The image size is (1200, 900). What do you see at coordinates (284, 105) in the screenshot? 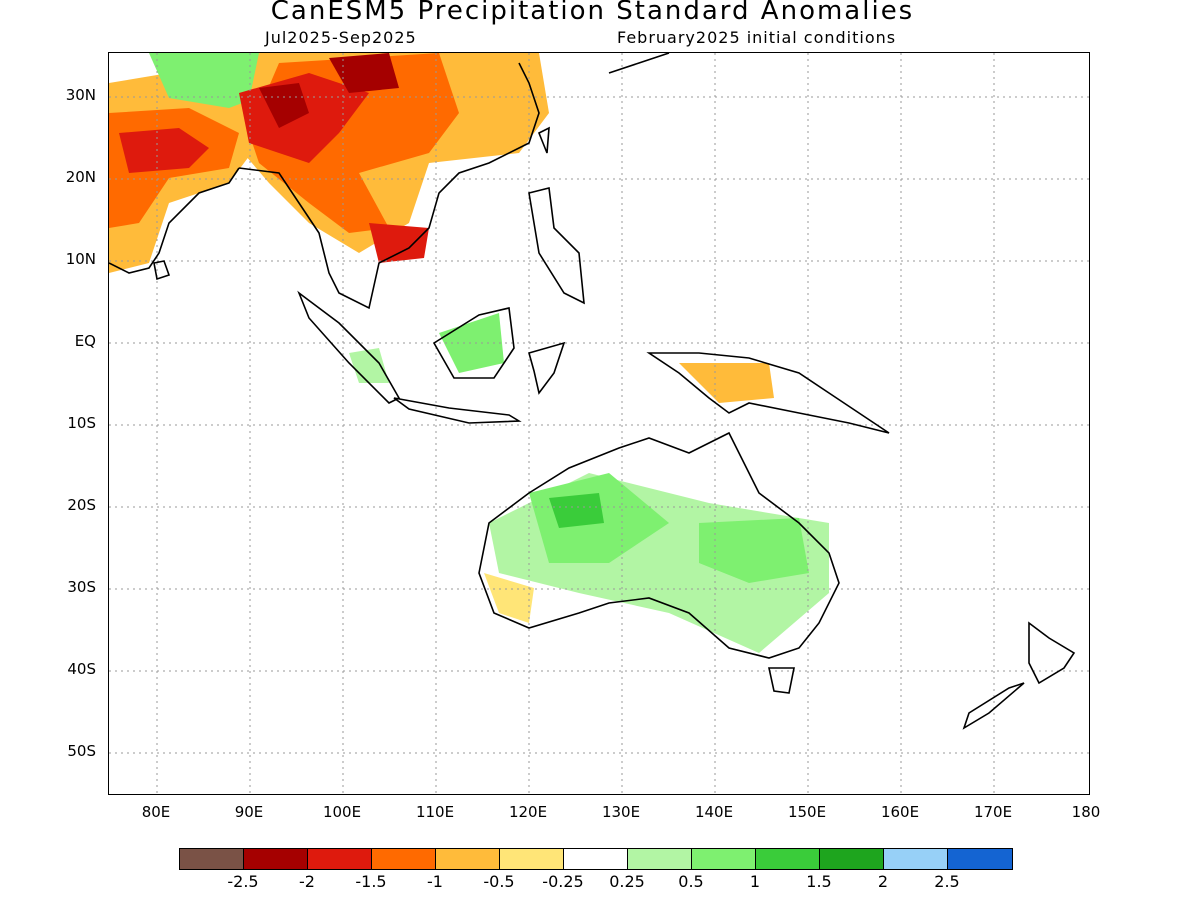
I see `anomaly-region-burma-extreme` at bounding box center [284, 105].